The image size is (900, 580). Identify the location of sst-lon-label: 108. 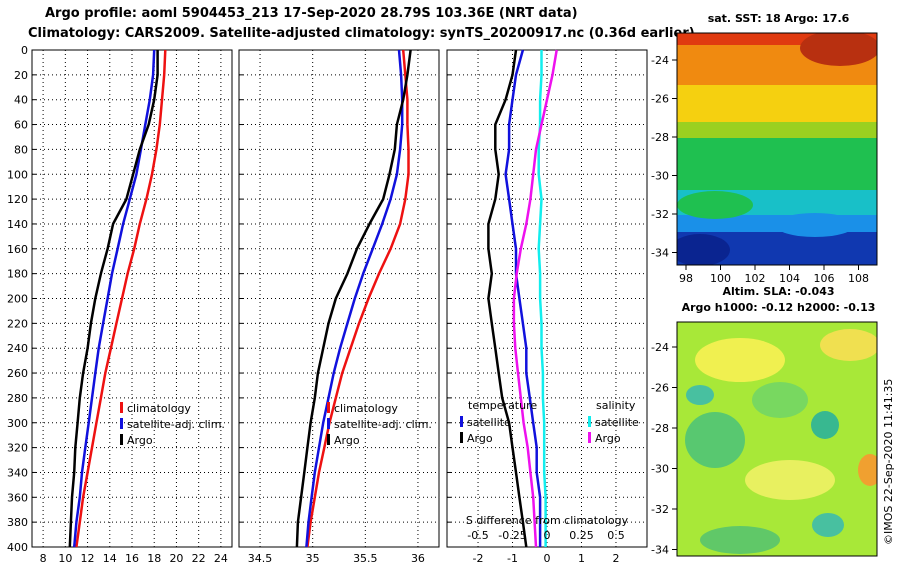
(858, 278).